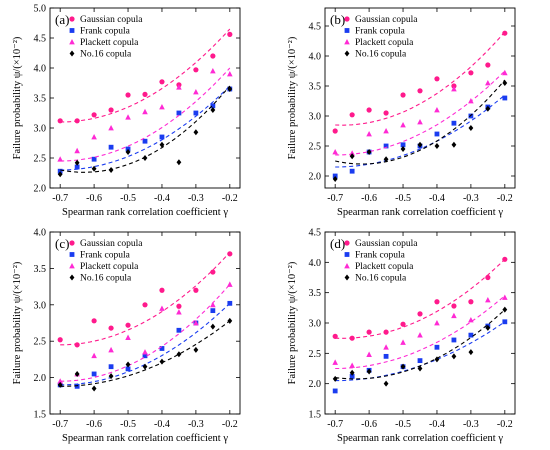  Describe the element at coordinates (315, 415) in the screenshot. I see `y-tick-label: 1.5` at that location.